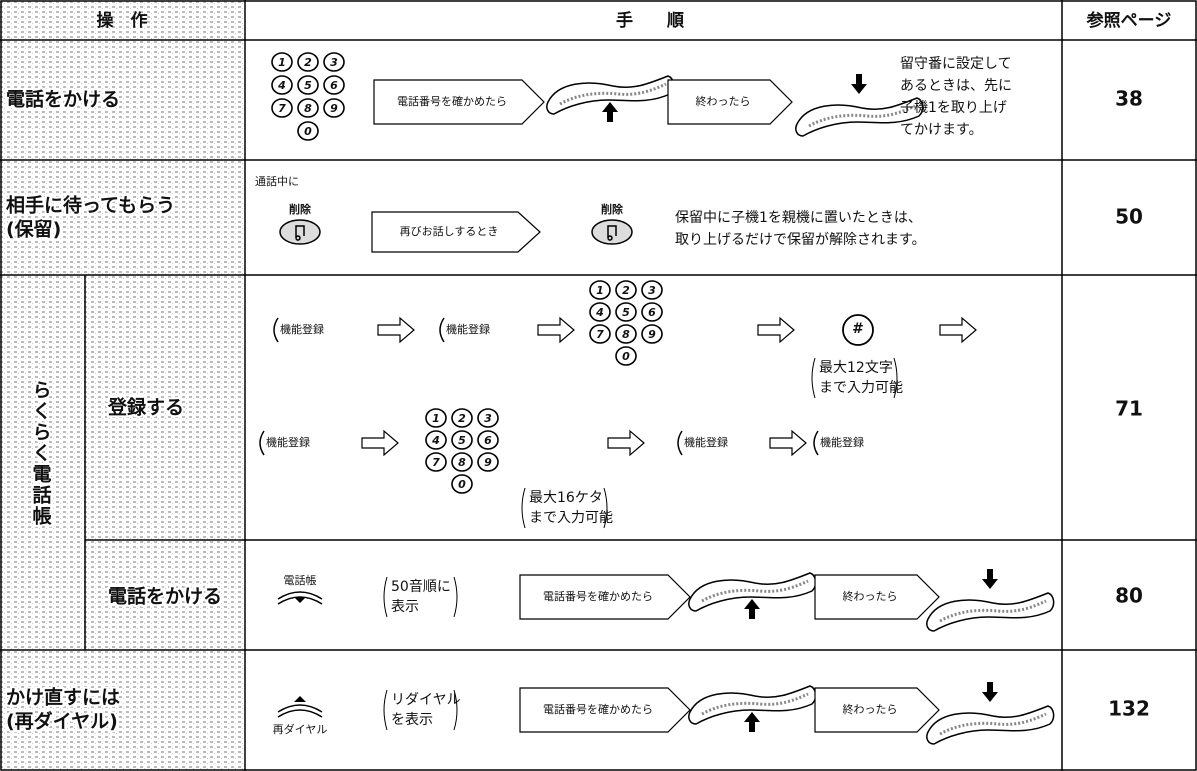  Describe the element at coordinates (412, 720) in the screenshot. I see `note-line: を表示` at that location.